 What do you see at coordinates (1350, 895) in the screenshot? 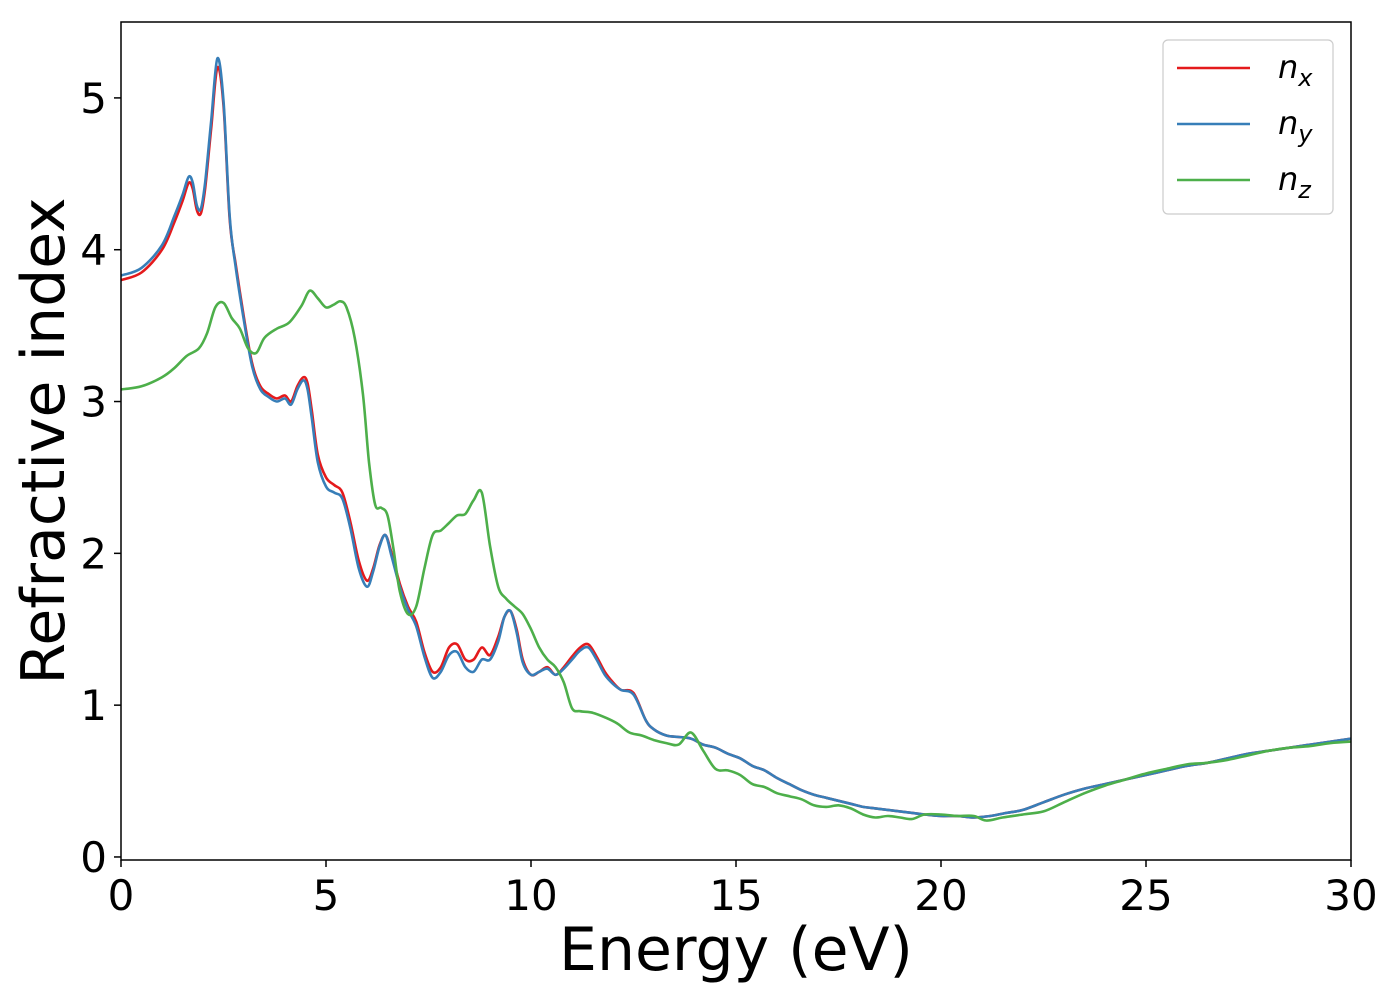
I see `x-tick-label: 30` at bounding box center [1350, 895].